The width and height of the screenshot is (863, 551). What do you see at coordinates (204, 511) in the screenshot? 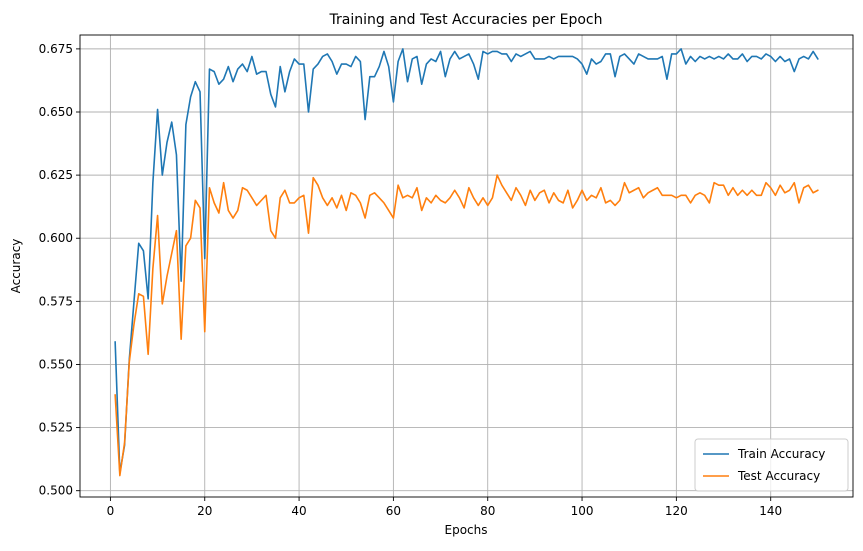
I see `x-tick-label: 20` at bounding box center [204, 511].